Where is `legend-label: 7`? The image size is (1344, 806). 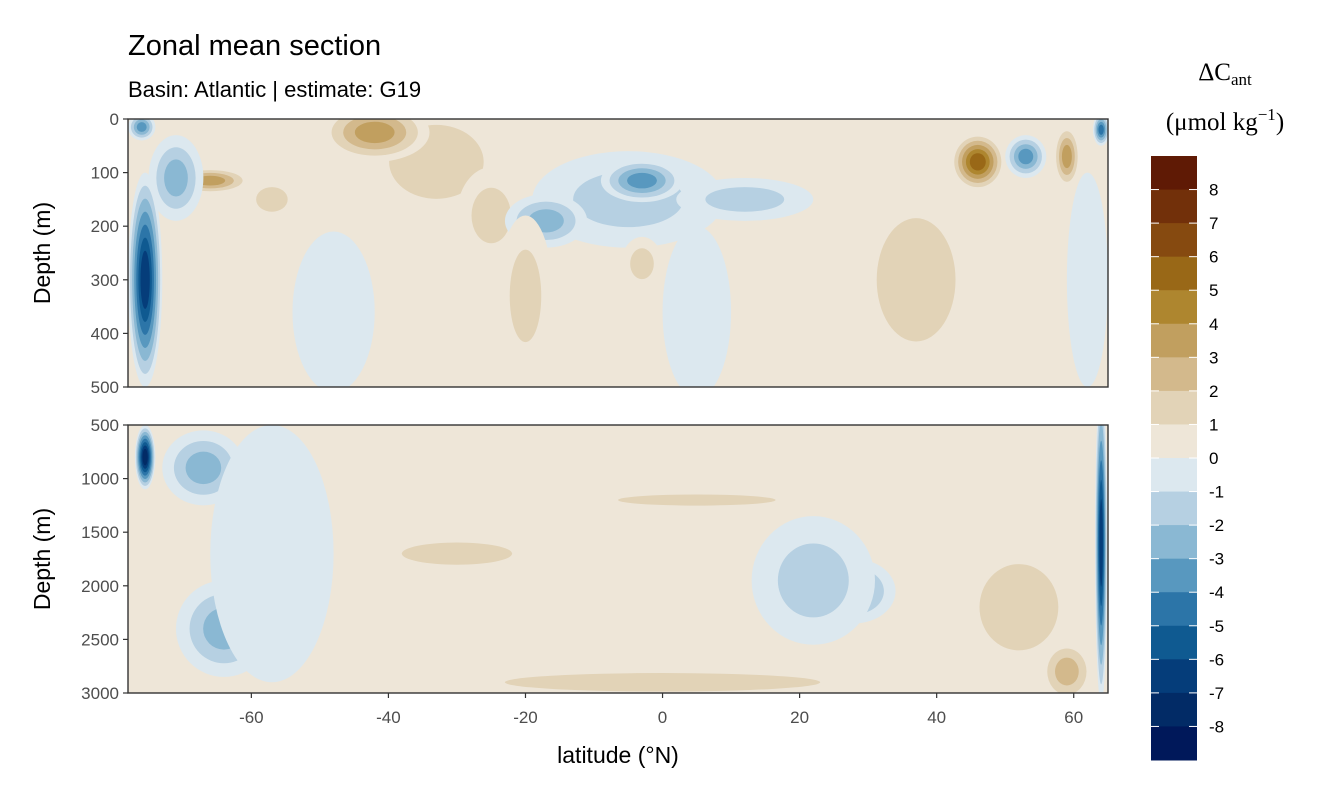 legend-label: 7 is located at coordinates (1213, 223).